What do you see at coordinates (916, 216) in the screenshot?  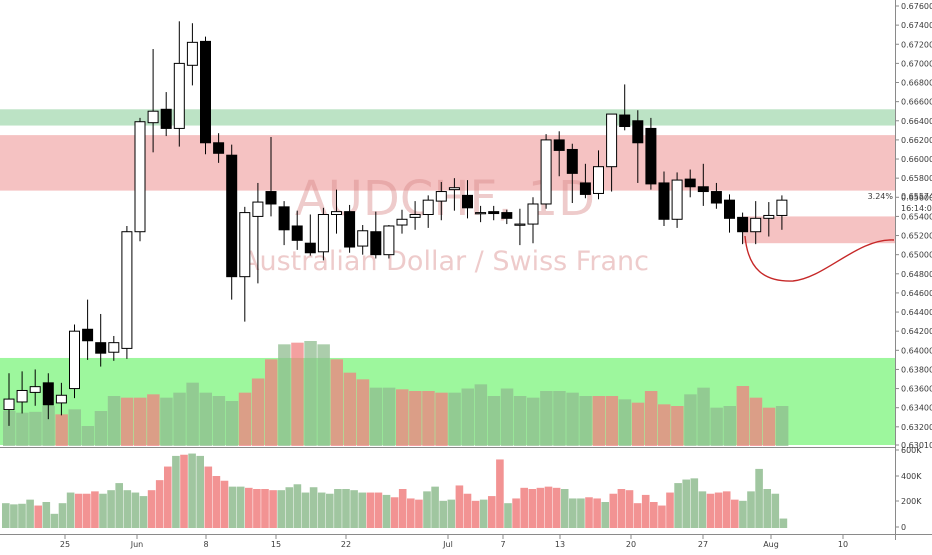 I see `price-tick-label: 0.65400` at bounding box center [916, 216].